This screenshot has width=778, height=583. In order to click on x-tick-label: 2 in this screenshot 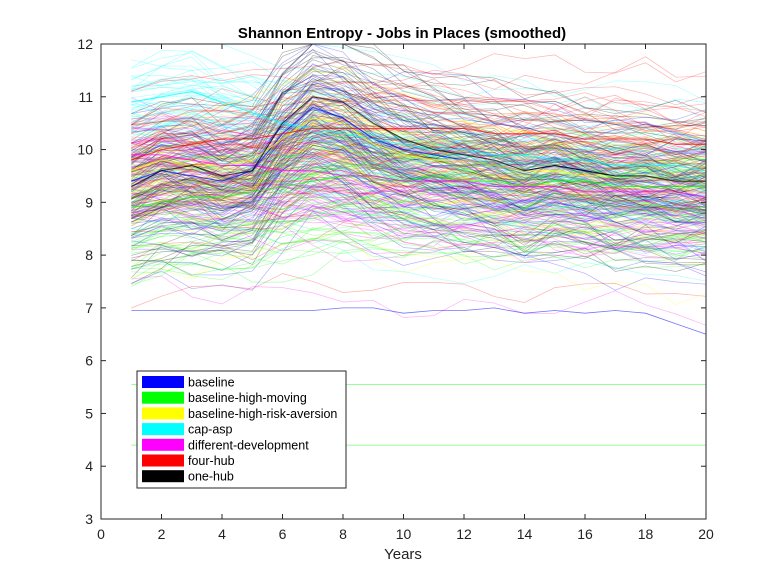, I will do `click(162, 534)`.